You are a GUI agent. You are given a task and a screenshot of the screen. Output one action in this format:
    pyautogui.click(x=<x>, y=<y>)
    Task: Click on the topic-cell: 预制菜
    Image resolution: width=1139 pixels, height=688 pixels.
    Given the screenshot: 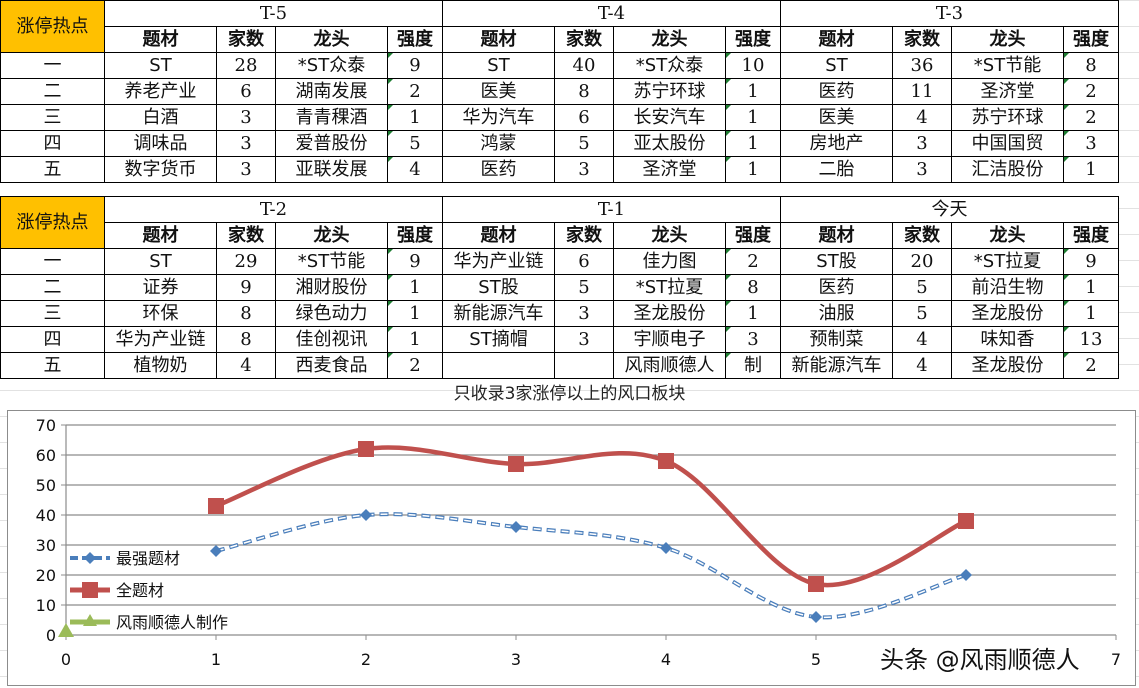 What is the action you would take?
    pyautogui.click(x=836, y=339)
    